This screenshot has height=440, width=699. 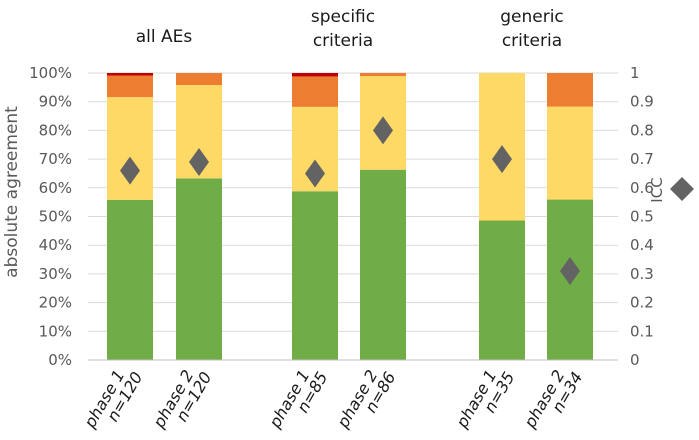 What do you see at coordinates (350, 29) in the screenshot?
I see `group-titles: all AEs specific criteria generic criteria` at bounding box center [350, 29].